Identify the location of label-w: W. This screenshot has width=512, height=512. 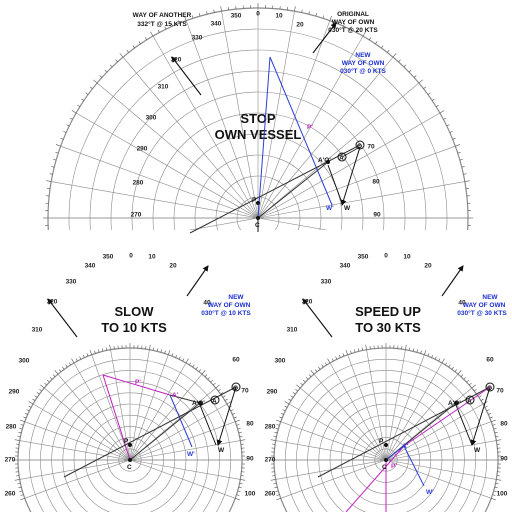
(221, 450).